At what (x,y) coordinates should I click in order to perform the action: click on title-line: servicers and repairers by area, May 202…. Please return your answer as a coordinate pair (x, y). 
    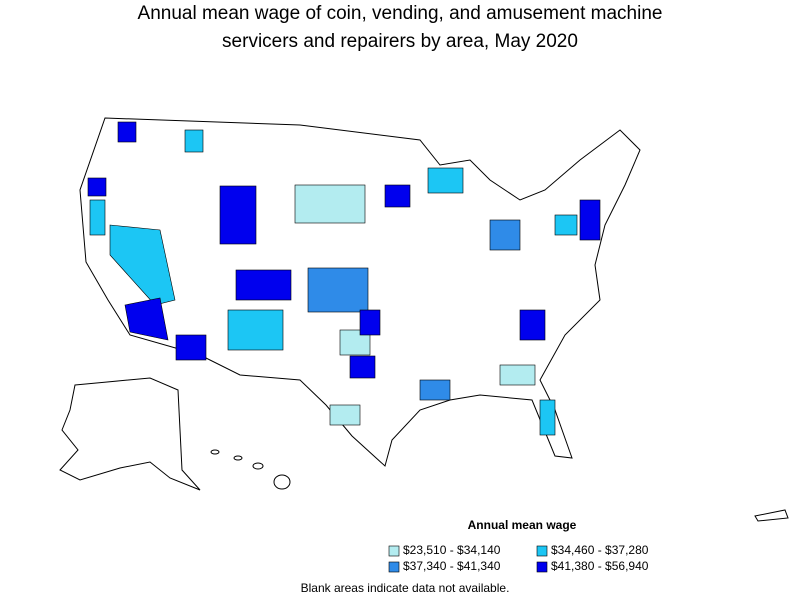
    Looking at the image, I should click on (400, 41).